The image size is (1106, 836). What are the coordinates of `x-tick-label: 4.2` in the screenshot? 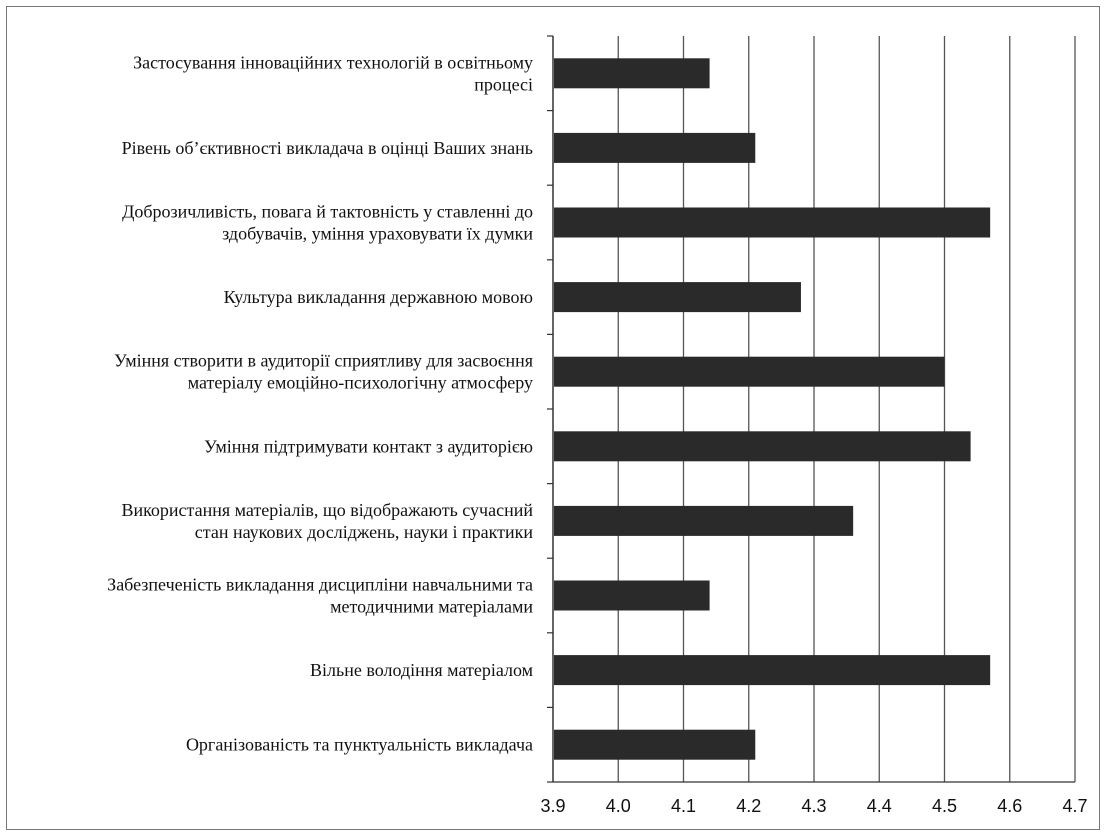 It's located at (748, 806).